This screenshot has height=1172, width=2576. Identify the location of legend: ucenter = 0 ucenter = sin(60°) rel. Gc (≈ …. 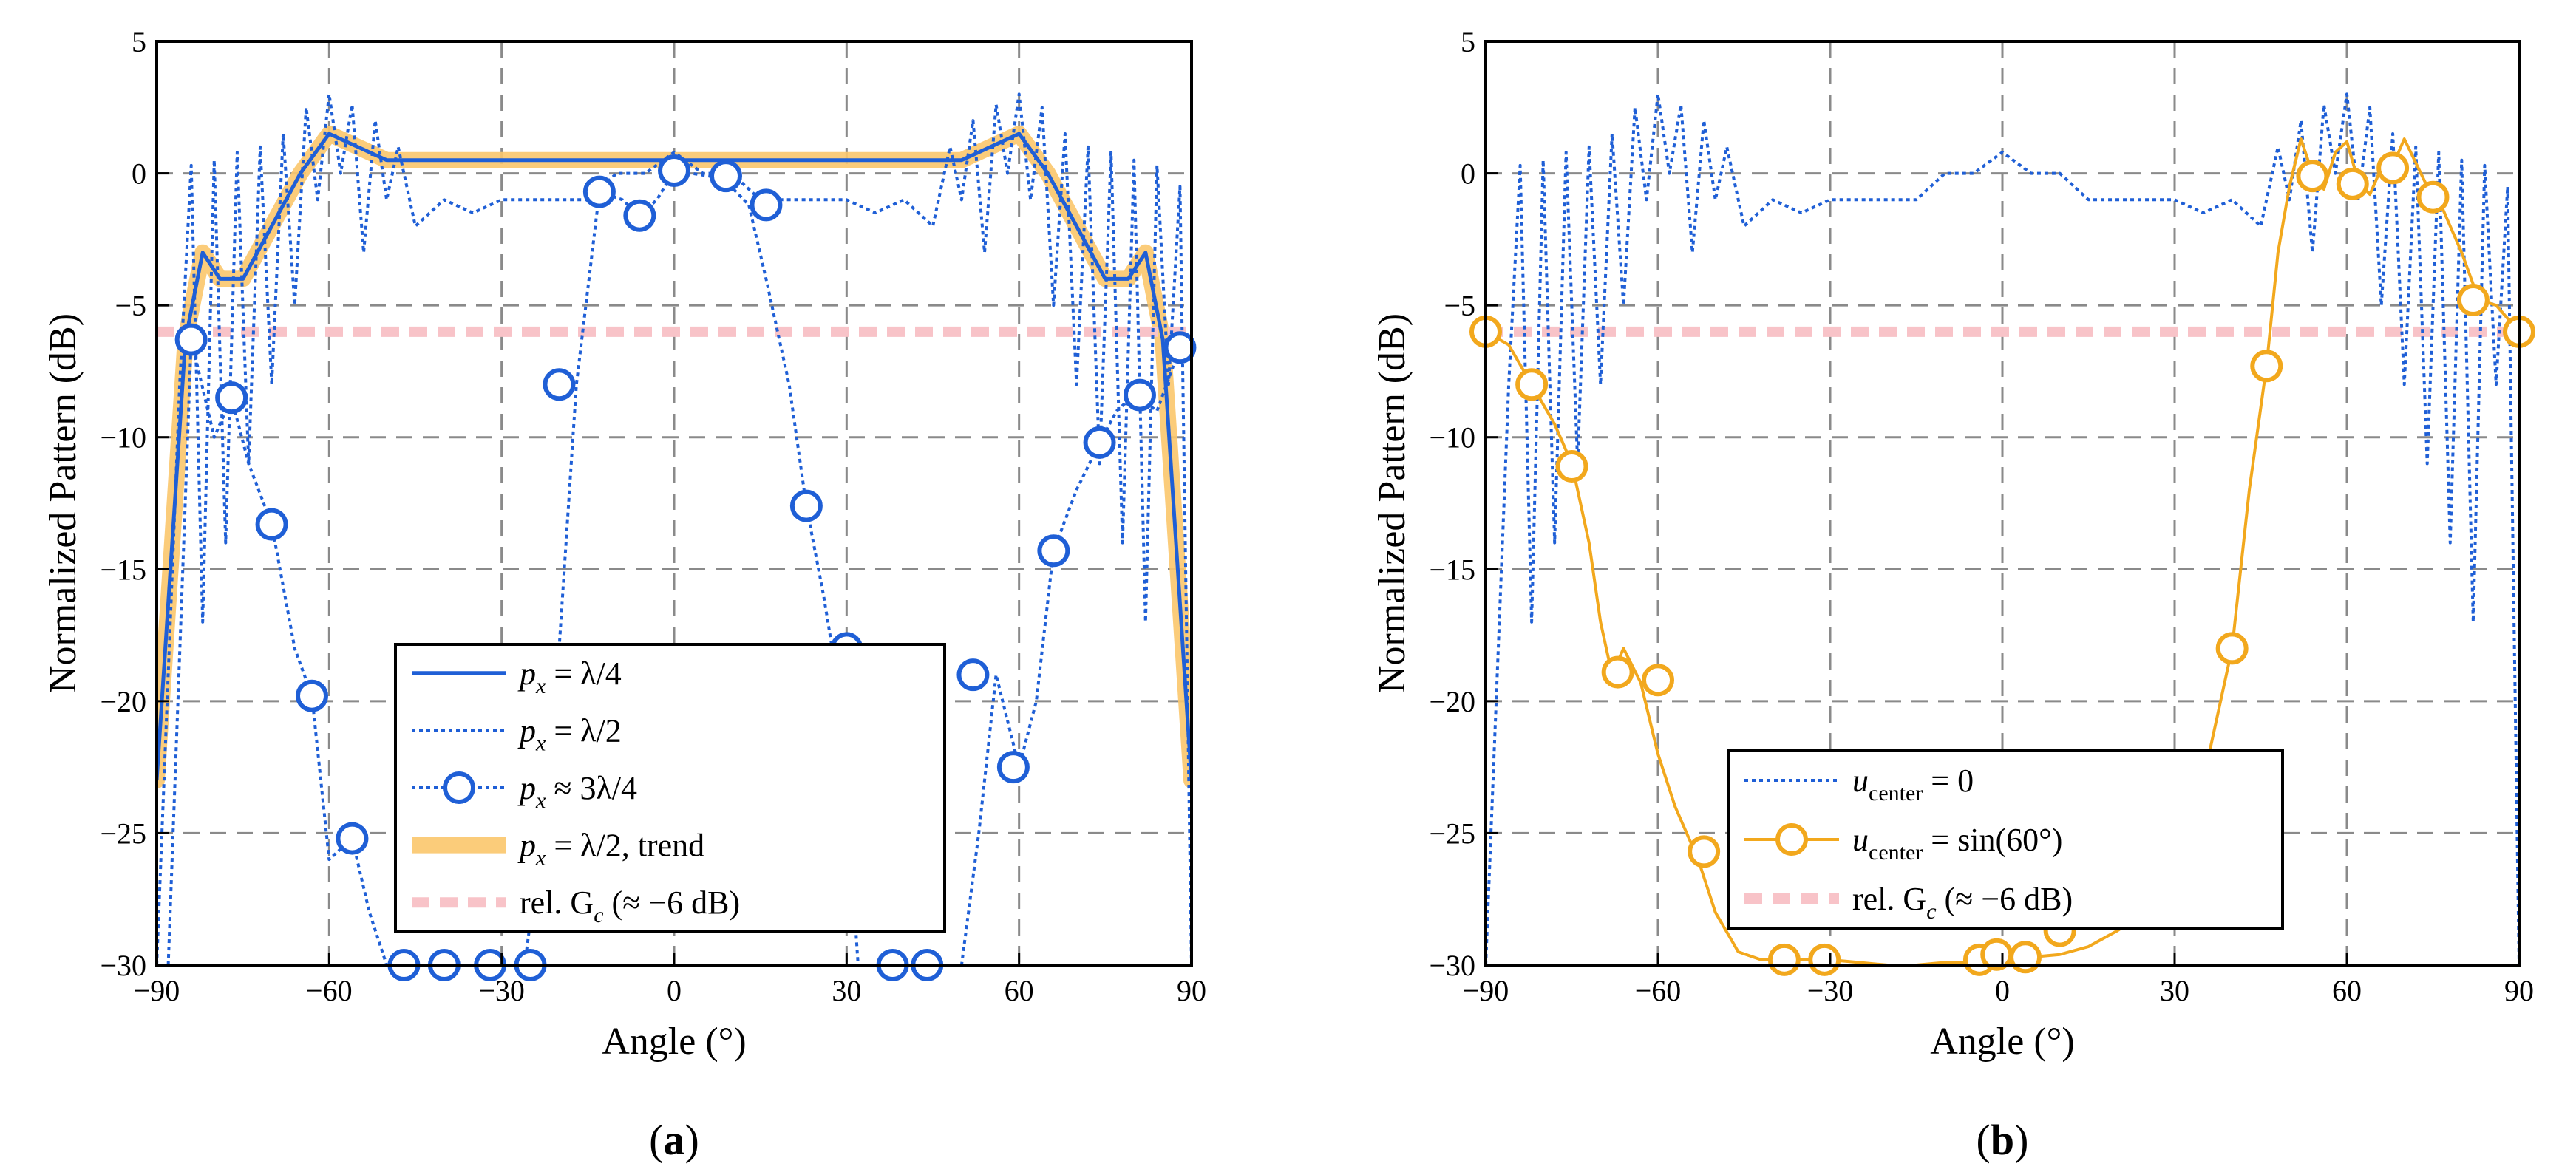
(2005, 839).